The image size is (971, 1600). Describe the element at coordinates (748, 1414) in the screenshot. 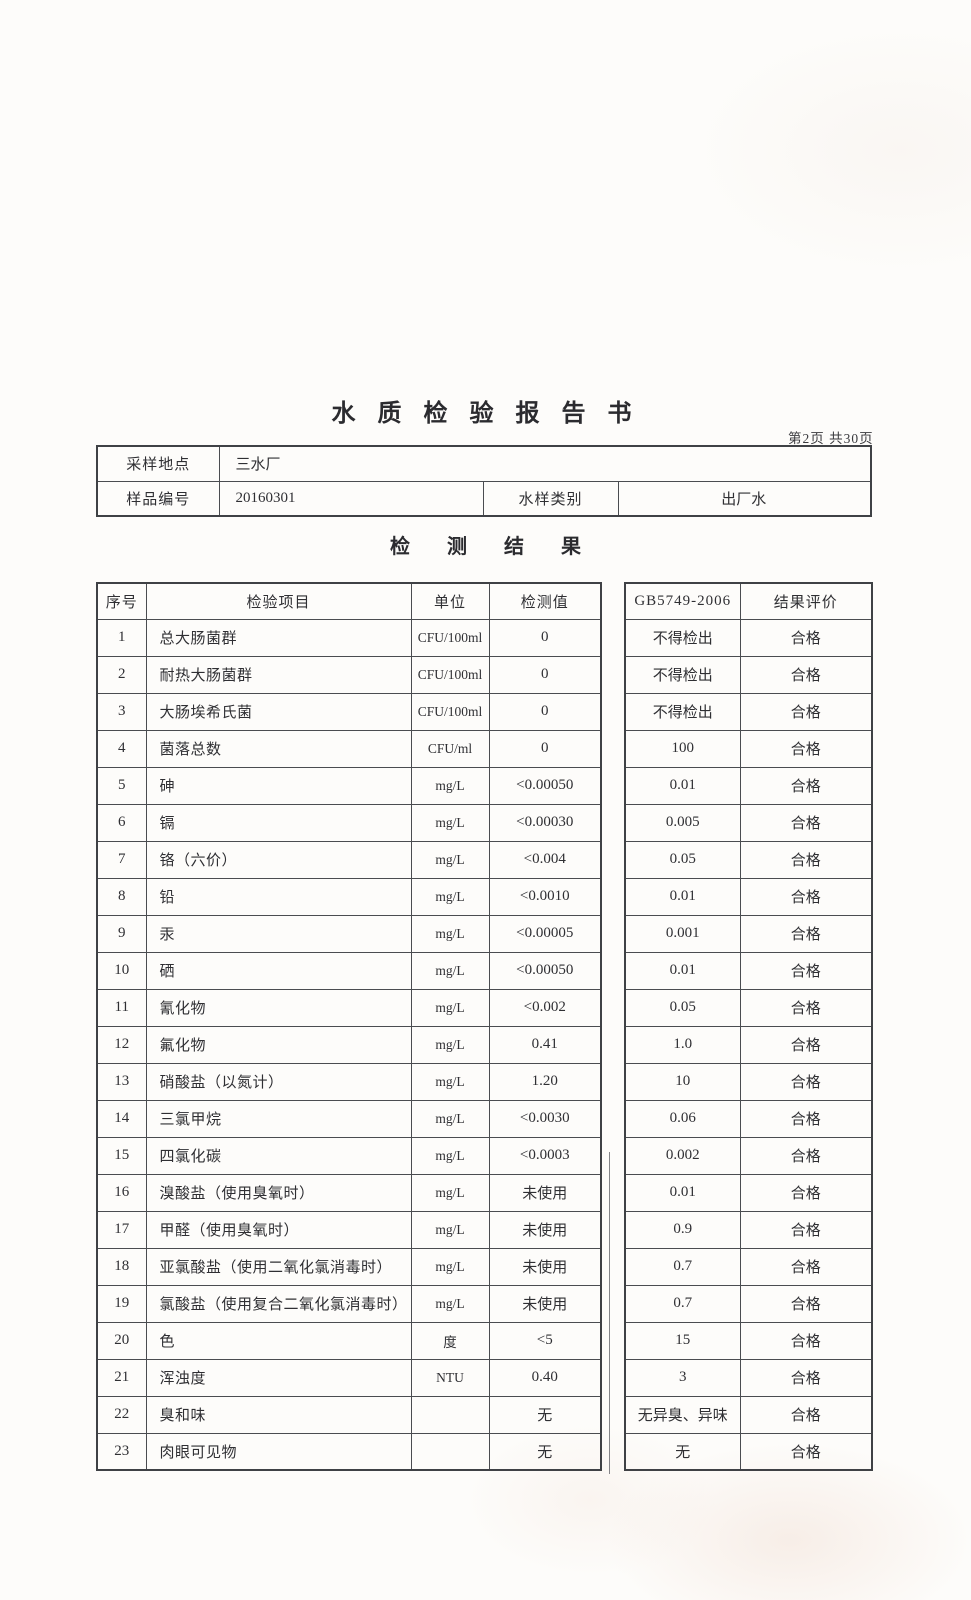

I see `table-row: 无异臭、异味 合格` at that location.